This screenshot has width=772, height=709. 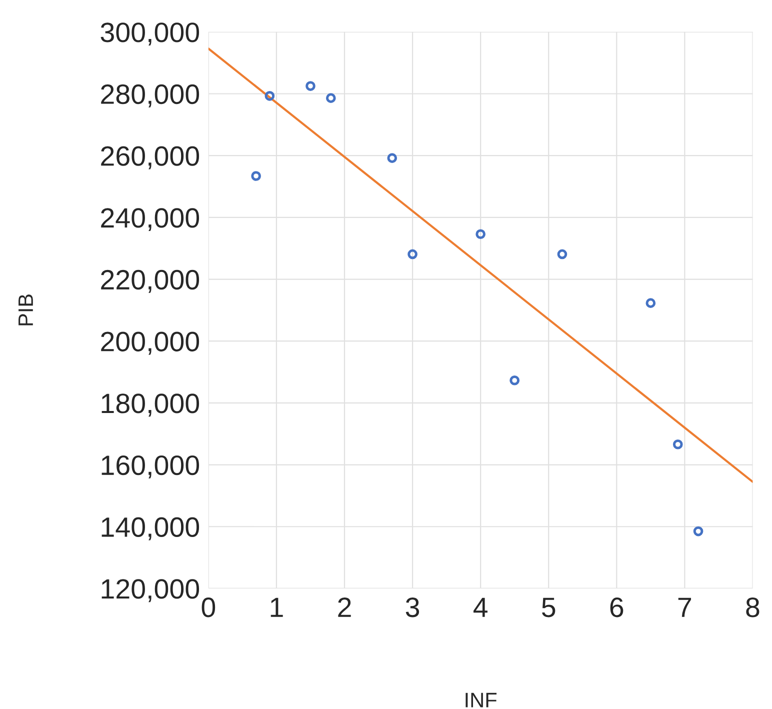 What do you see at coordinates (481, 700) in the screenshot?
I see `x-axis-title: INF` at bounding box center [481, 700].